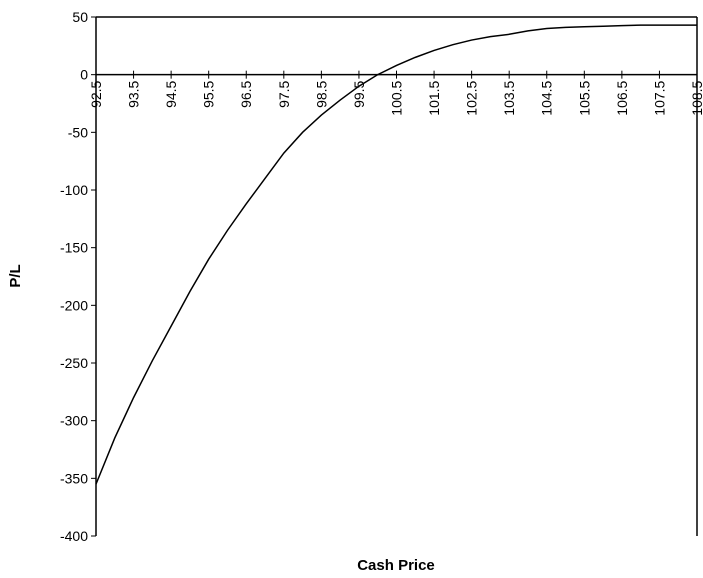 The width and height of the screenshot is (703, 578). What do you see at coordinates (96, 93) in the screenshot?
I see `x-tick-label: 92.5` at bounding box center [96, 93].